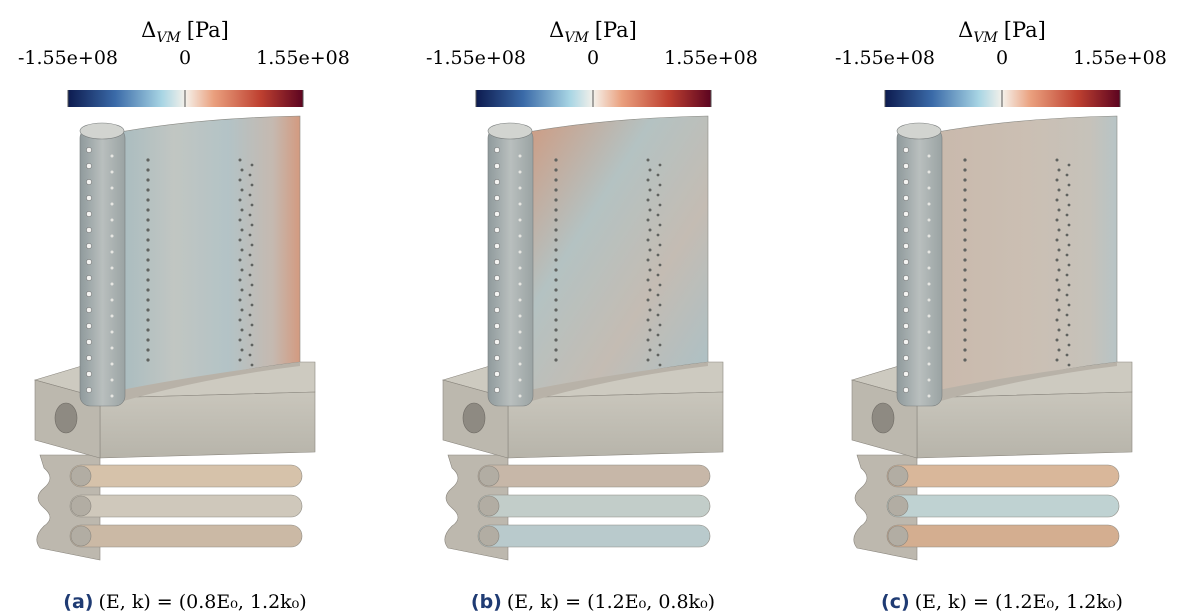  What do you see at coordinates (78, 602) in the screenshot?
I see `caption-label: (a)` at bounding box center [78, 602].